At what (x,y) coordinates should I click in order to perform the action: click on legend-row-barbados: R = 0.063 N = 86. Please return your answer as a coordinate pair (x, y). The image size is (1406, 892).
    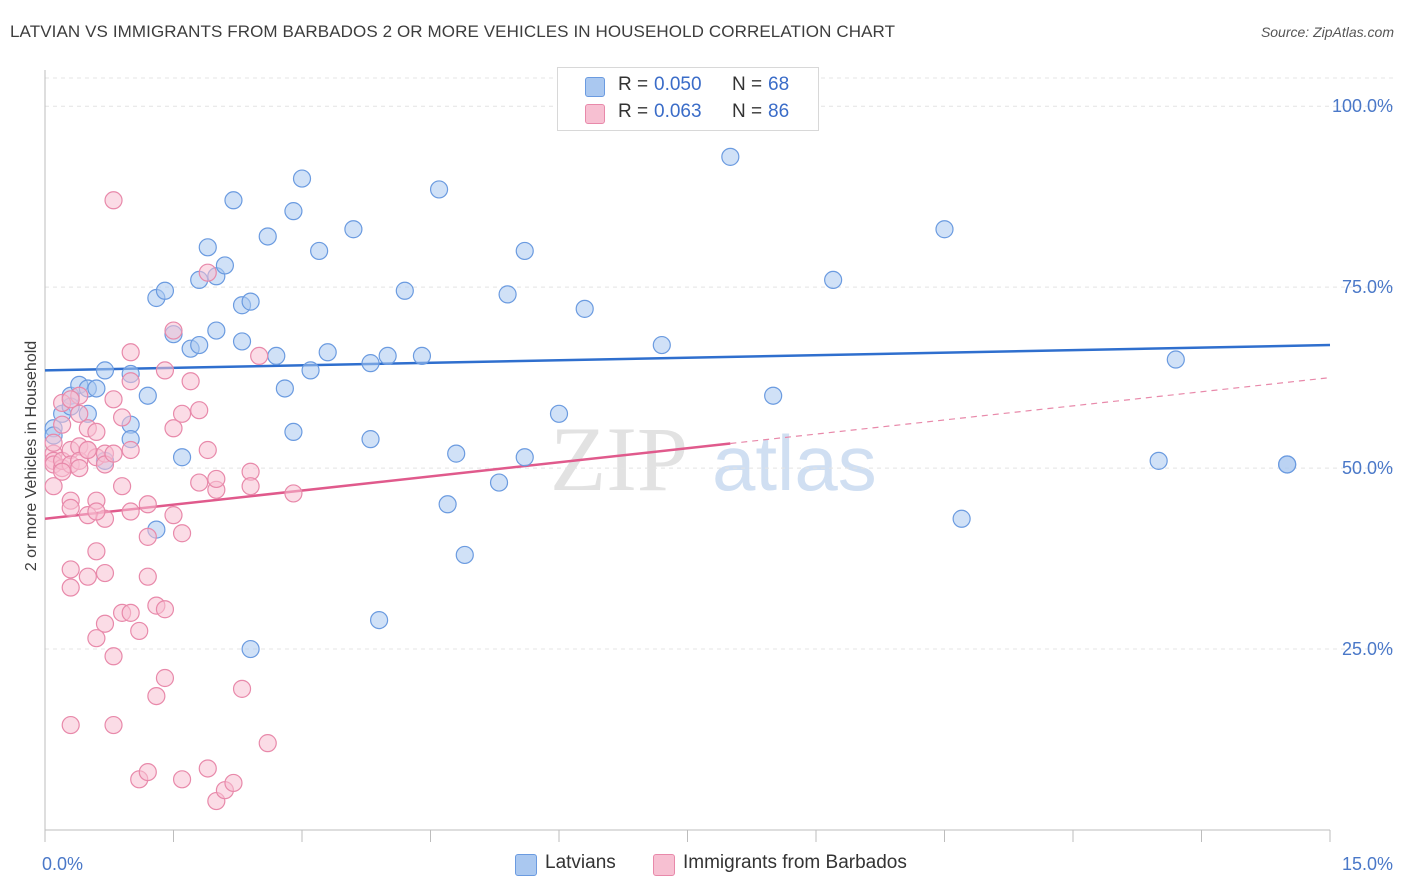
    Looking at the image, I should click on (688, 113).